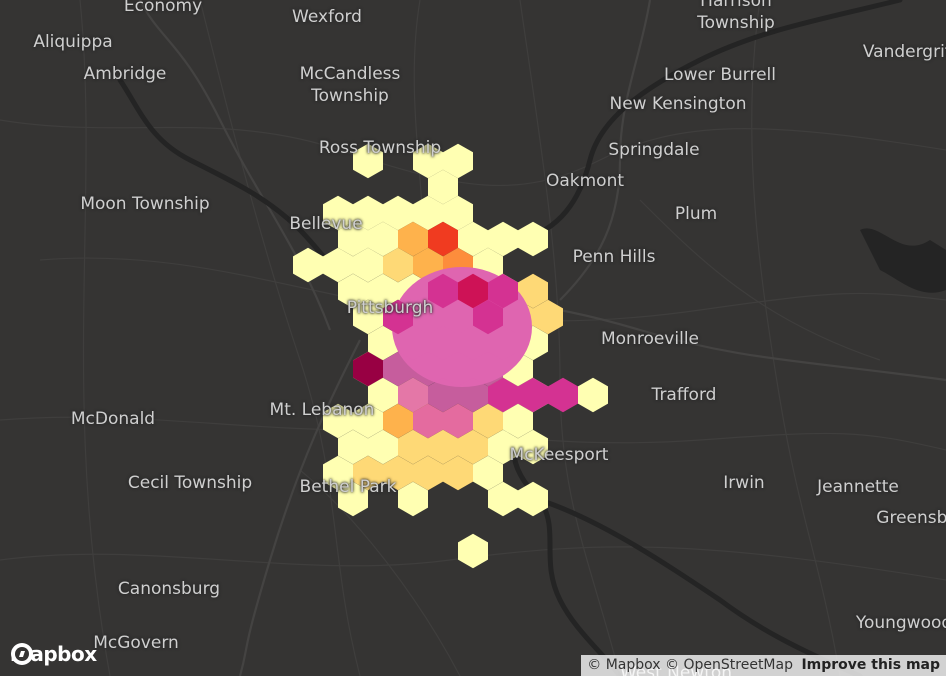  Describe the element at coordinates (125, 74) in the screenshot. I see `place-label: Ambridge` at that location.